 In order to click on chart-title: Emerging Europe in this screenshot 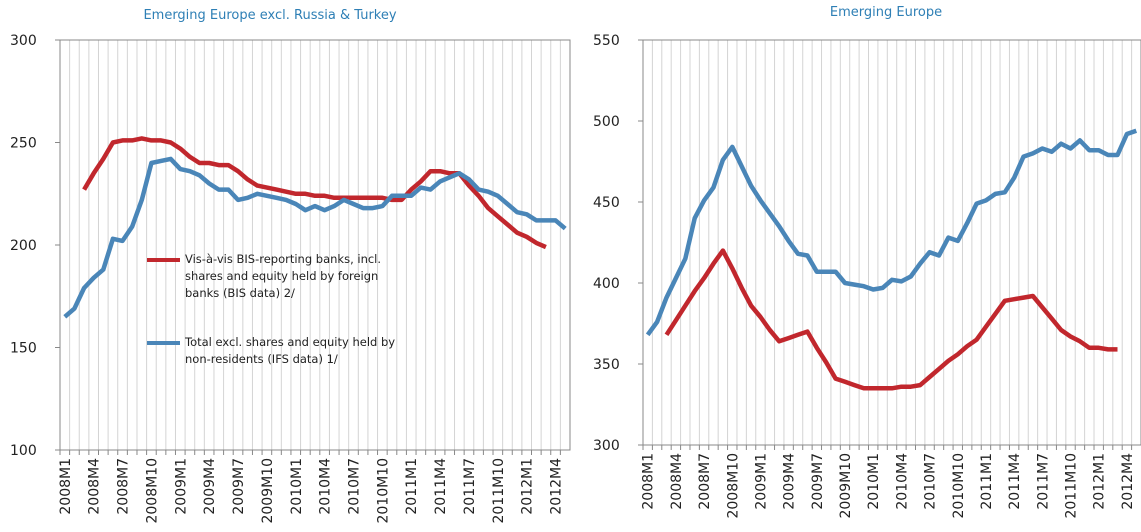, I will do `click(886, 12)`.